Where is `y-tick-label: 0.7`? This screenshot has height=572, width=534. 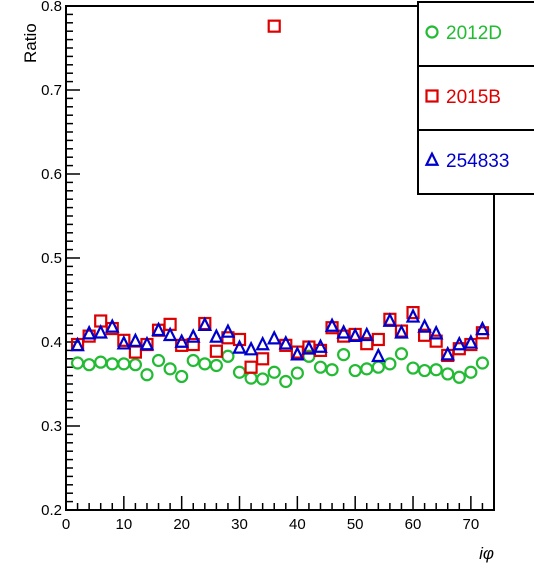
y-tick-label: 0.7 is located at coordinates (51, 90).